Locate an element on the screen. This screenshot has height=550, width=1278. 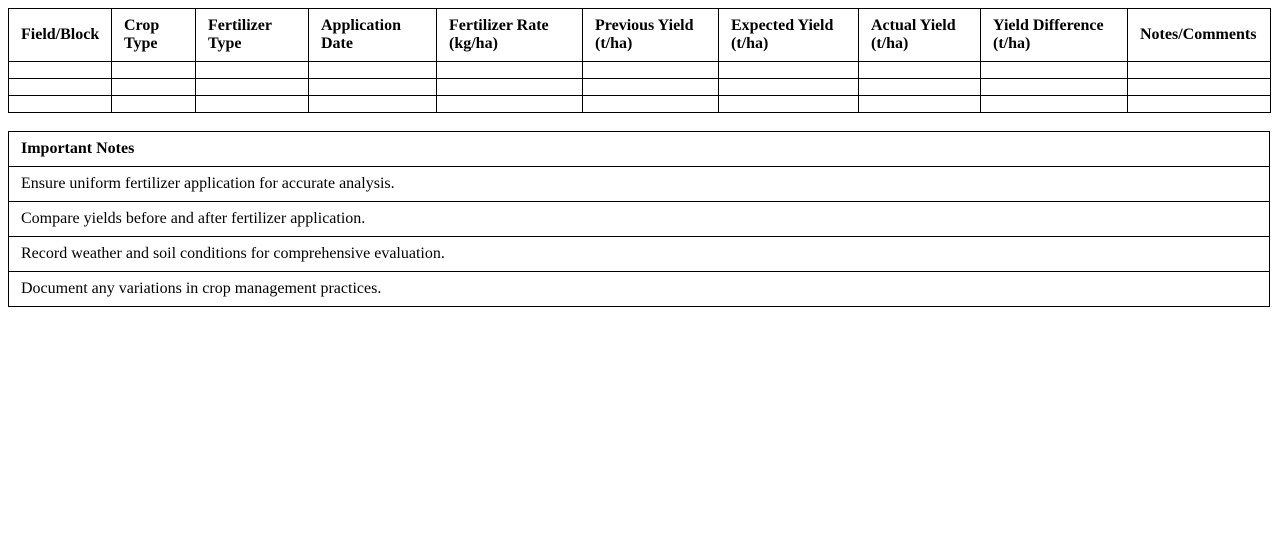
header-crop-type: Crop Type is located at coordinates (153, 35).